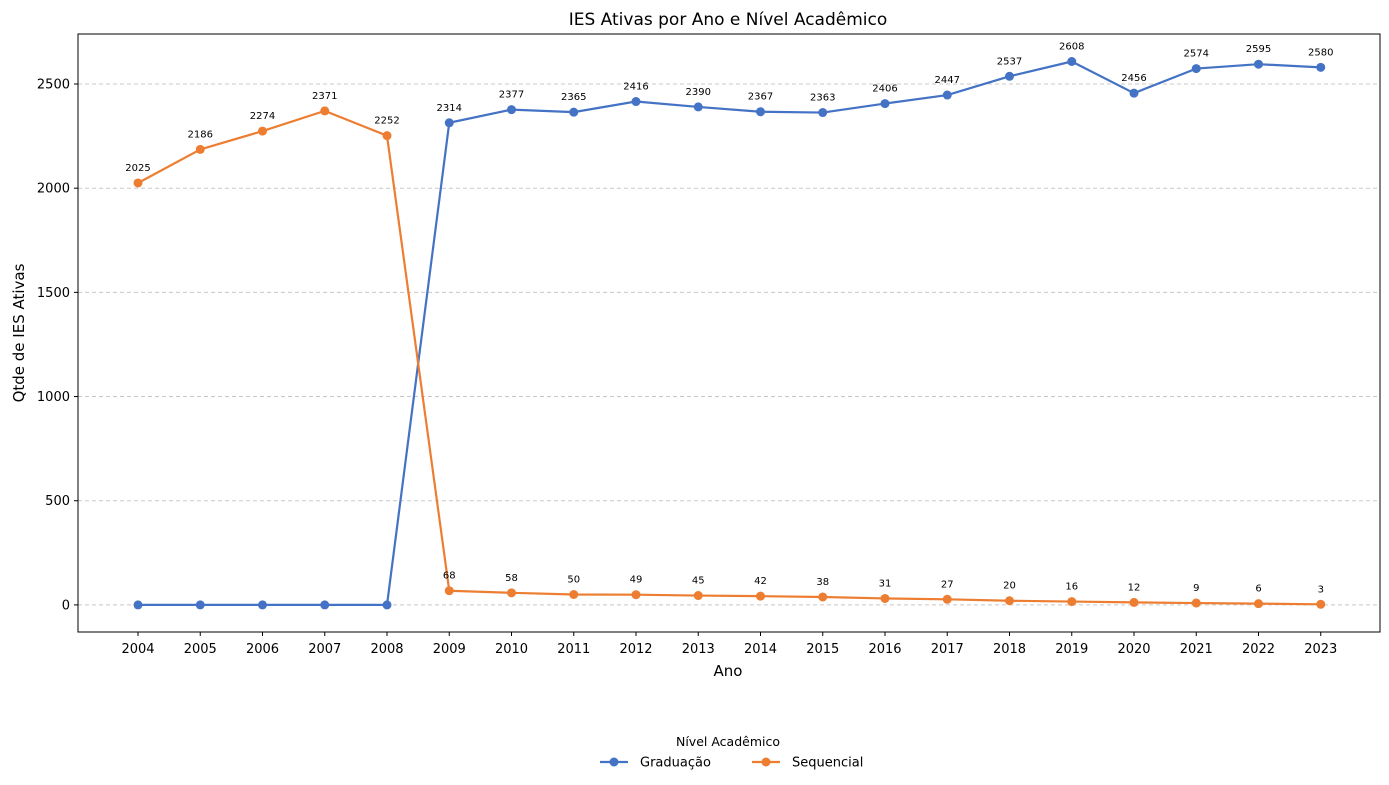  What do you see at coordinates (449, 108) in the screenshot?
I see `data-label-graduacao: 2314` at bounding box center [449, 108].